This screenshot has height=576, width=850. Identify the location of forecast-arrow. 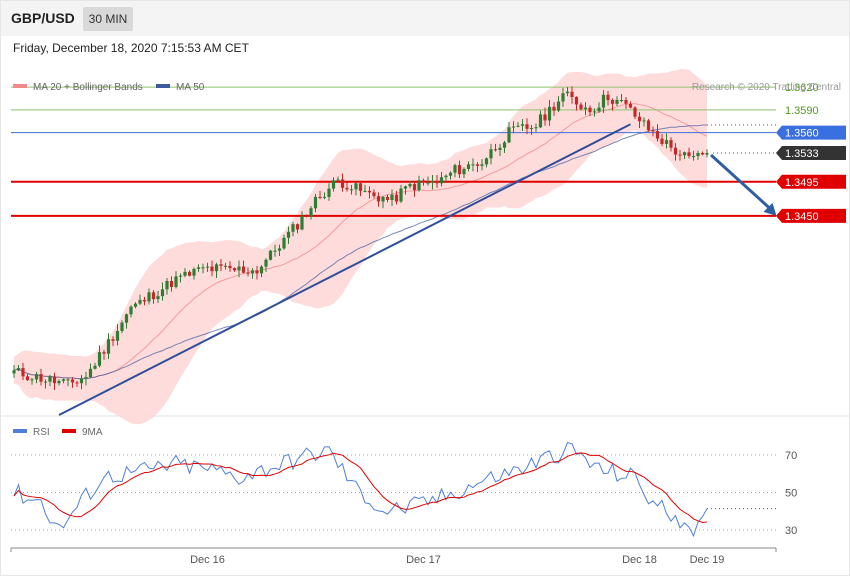
(741, 182).